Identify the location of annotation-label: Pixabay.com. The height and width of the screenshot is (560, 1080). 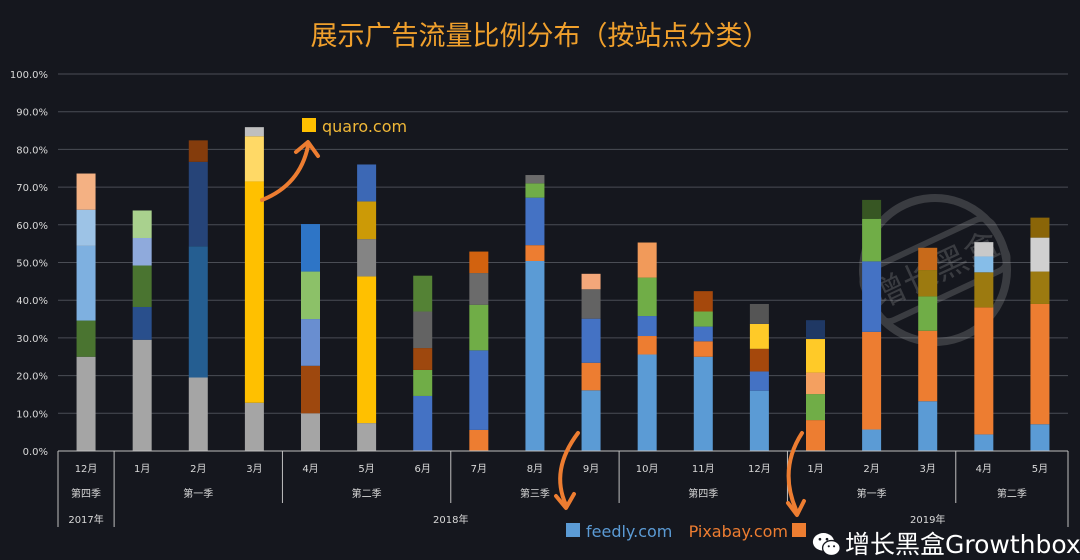
(738, 531).